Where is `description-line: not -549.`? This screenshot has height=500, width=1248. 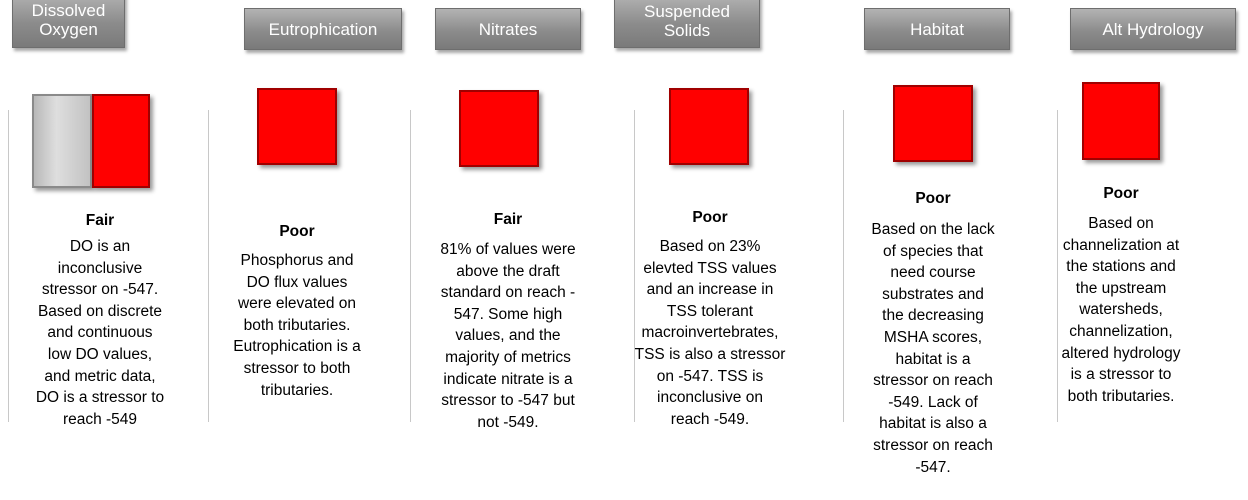 description-line: not -549. is located at coordinates (508, 422).